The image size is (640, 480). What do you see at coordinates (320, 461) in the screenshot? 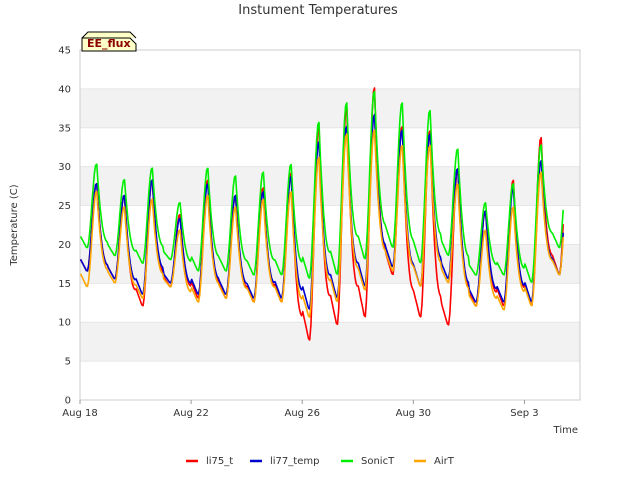
I see `legend: li75_t li77_temp SonicT AirT` at bounding box center [320, 461].